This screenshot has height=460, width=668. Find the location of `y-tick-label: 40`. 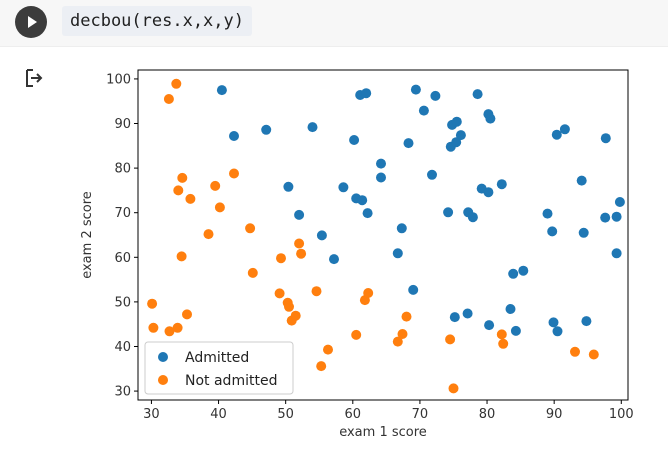

y-tick-label: 40 is located at coordinates (122, 347).